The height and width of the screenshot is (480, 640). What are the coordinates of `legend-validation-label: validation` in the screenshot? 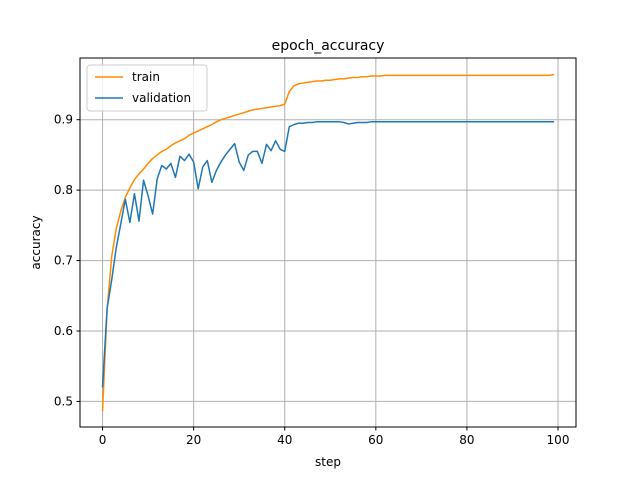 It's located at (161, 98).